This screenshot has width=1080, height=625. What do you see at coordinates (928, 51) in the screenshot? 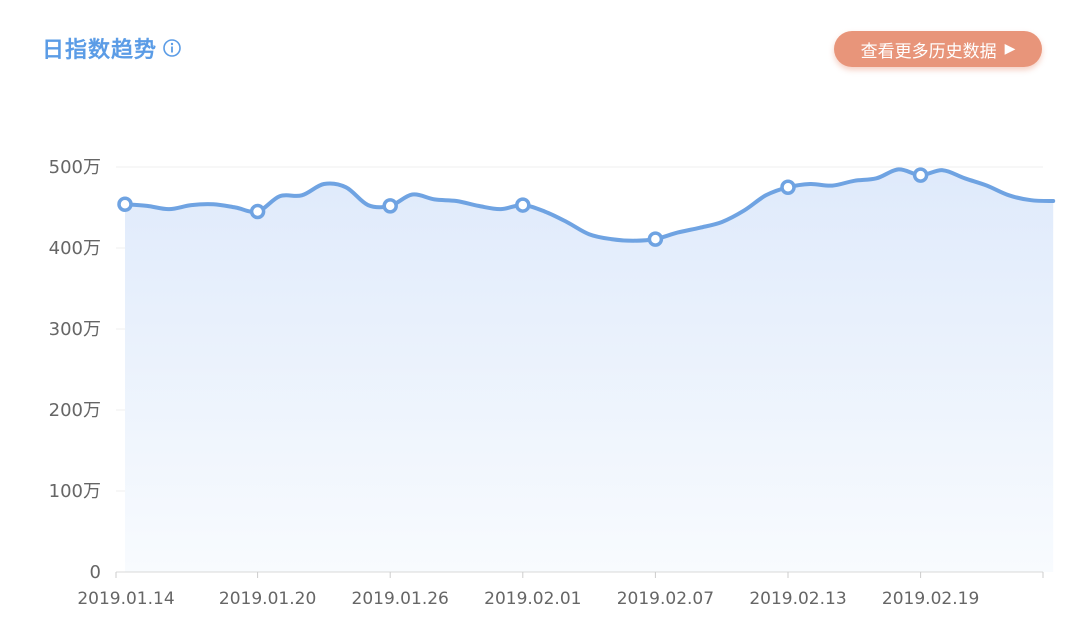
I see `view-more-history-label: 查看更多历史数据` at bounding box center [928, 51].